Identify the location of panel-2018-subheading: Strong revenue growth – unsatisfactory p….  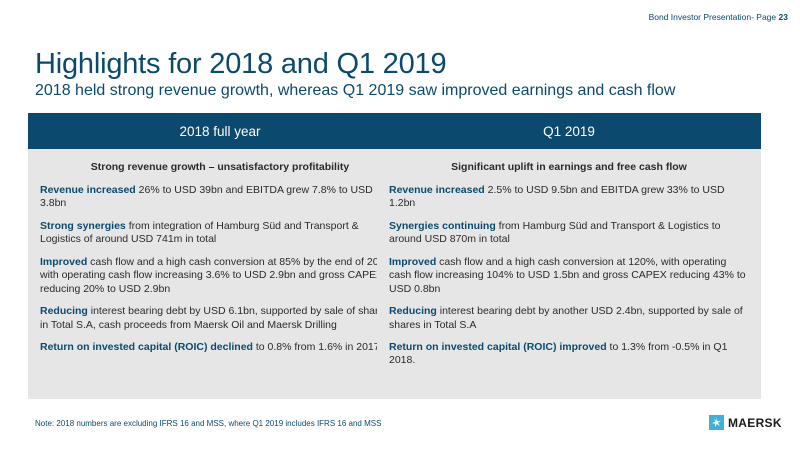
(220, 167).